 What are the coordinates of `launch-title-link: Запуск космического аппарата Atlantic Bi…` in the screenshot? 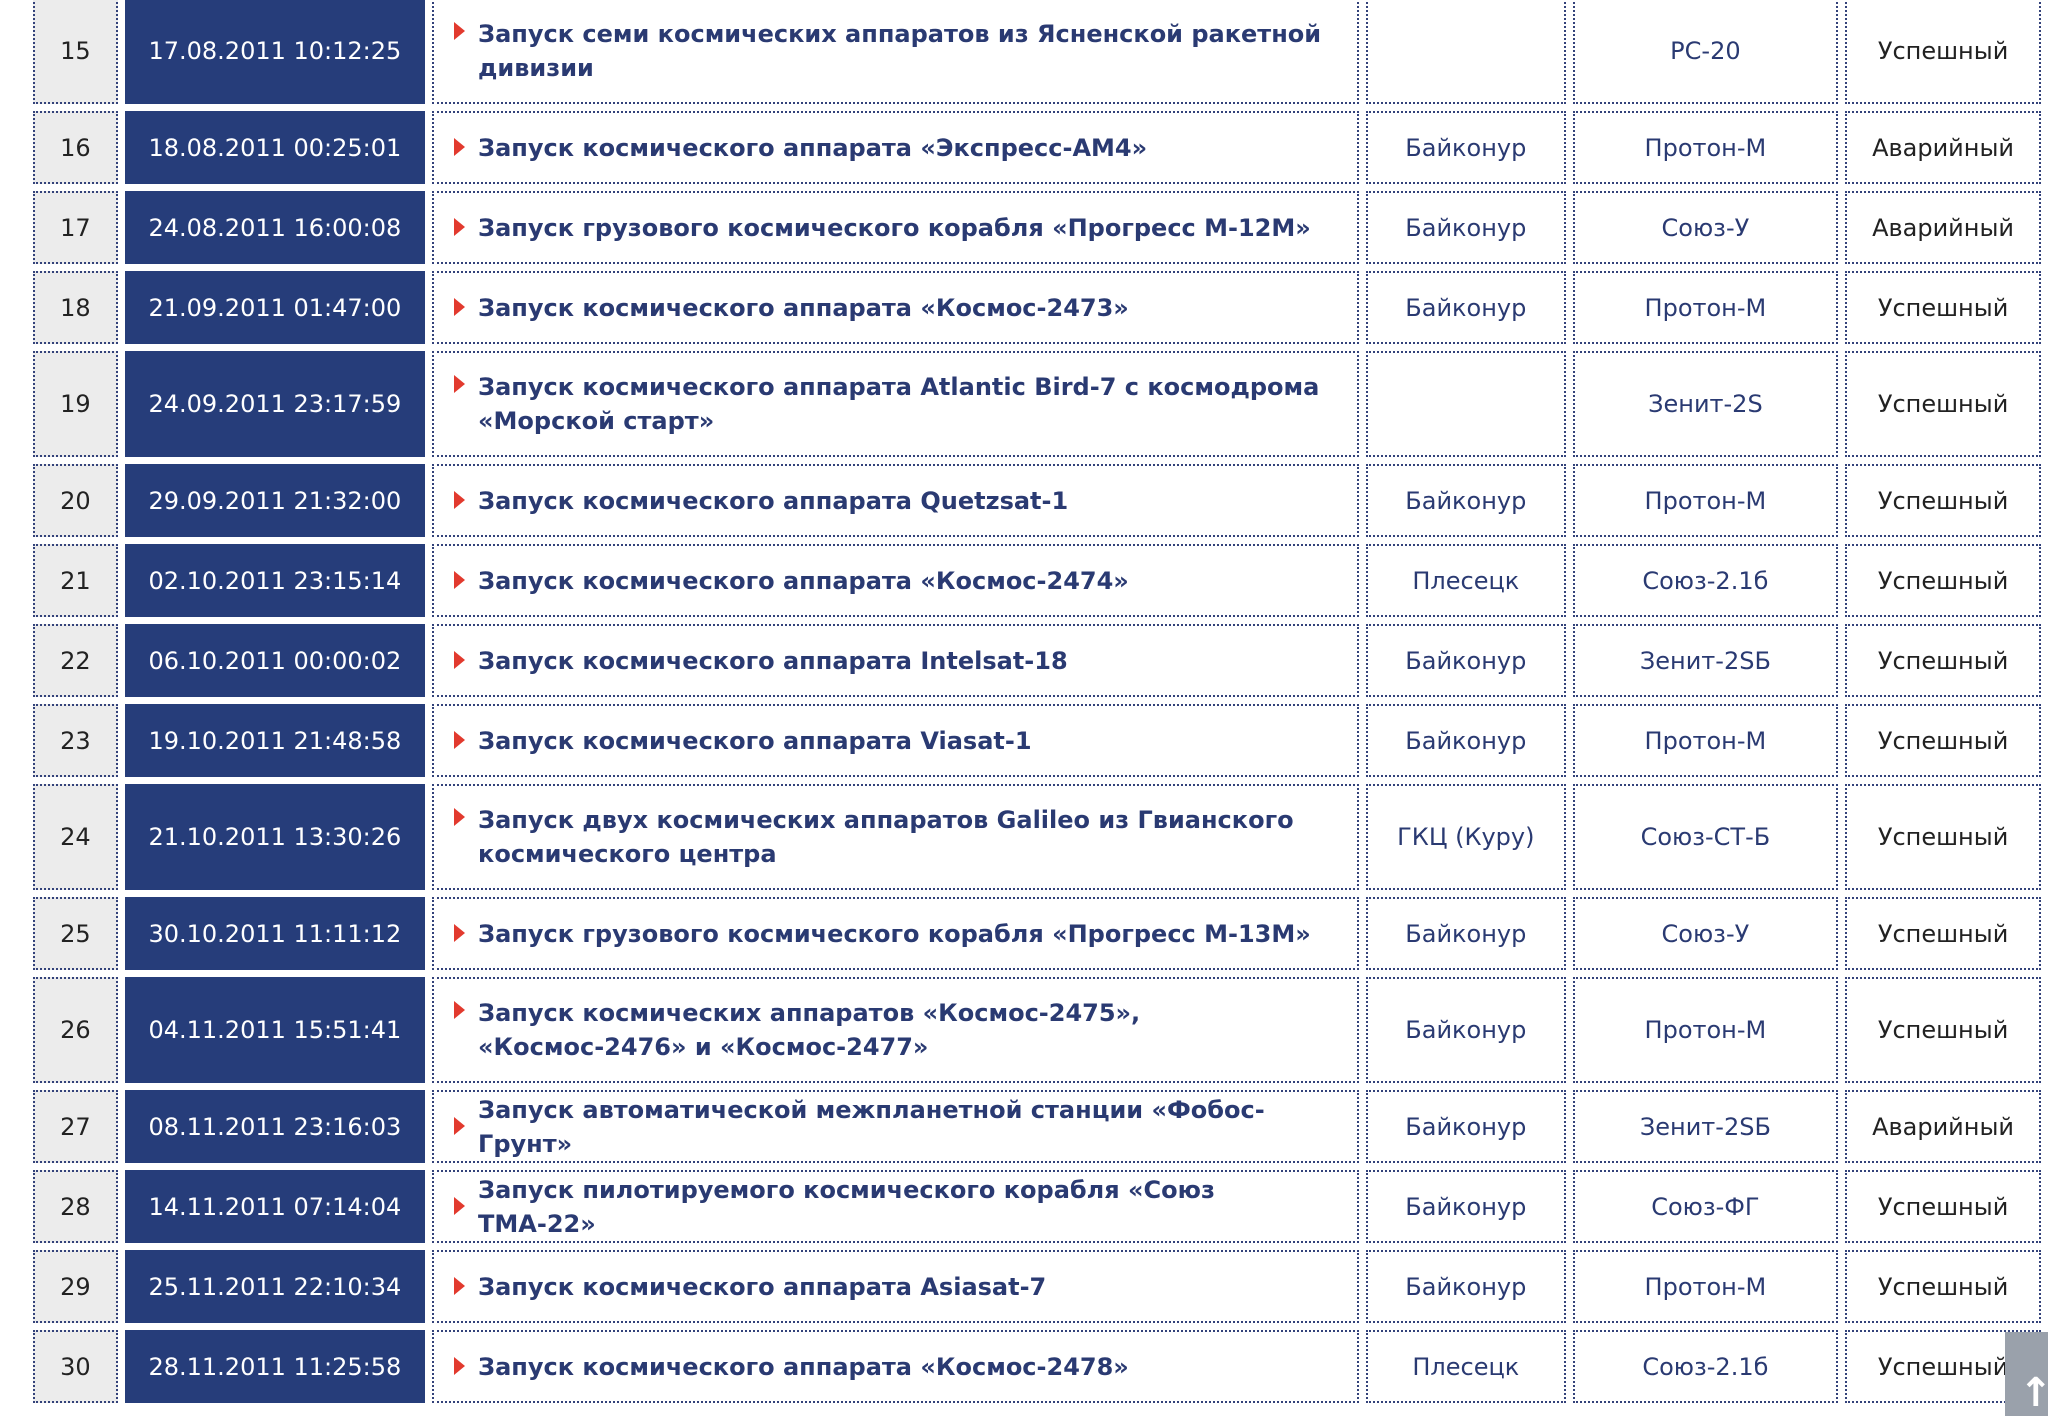 It's located at (899, 404).